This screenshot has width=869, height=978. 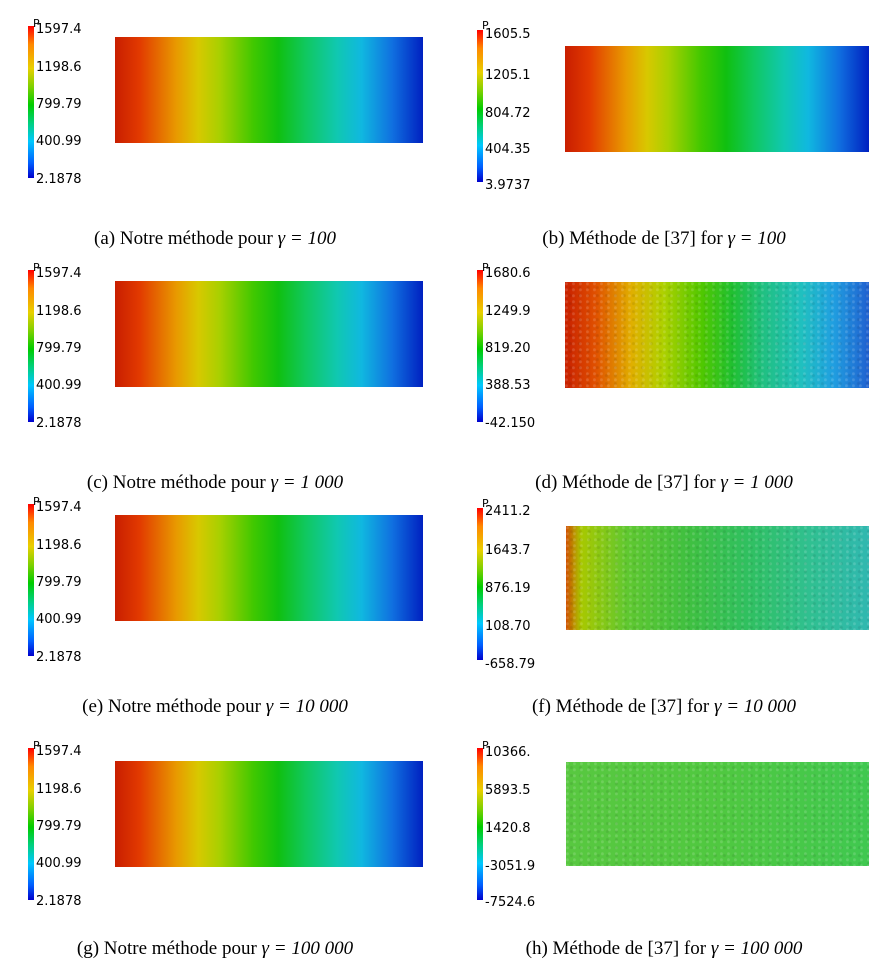 I want to click on subfigure-caption: (h) Méthode de [37] for γ = 100 000, so click(x=664, y=948).